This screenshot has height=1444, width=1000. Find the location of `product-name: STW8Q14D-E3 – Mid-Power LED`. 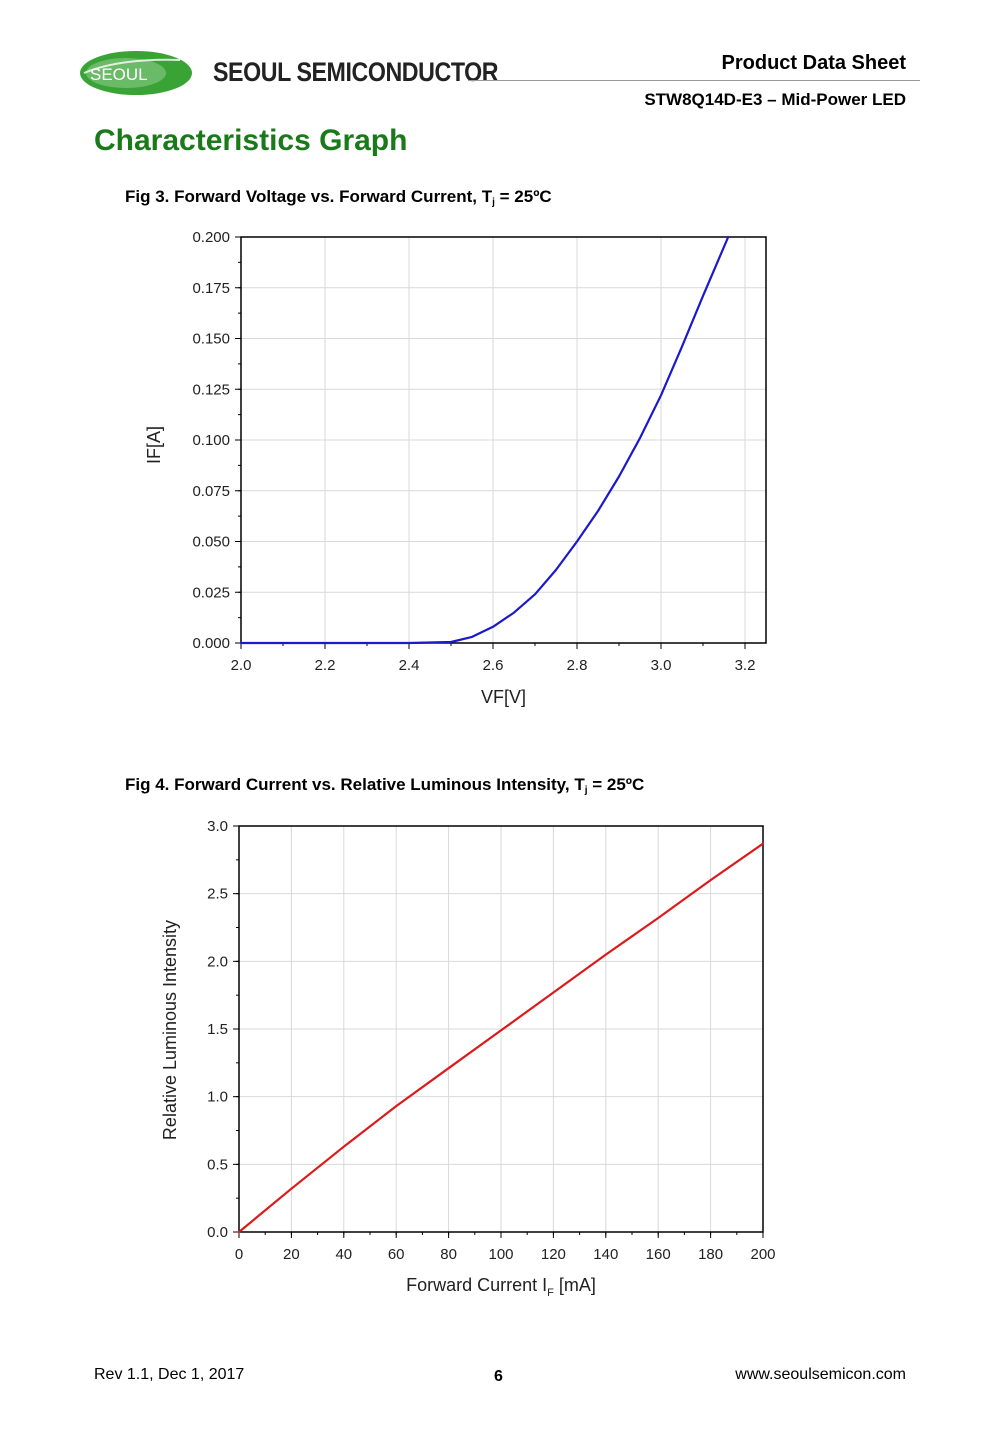

product-name: STW8Q14D-E3 – Mid-Power LED is located at coordinates (775, 99).